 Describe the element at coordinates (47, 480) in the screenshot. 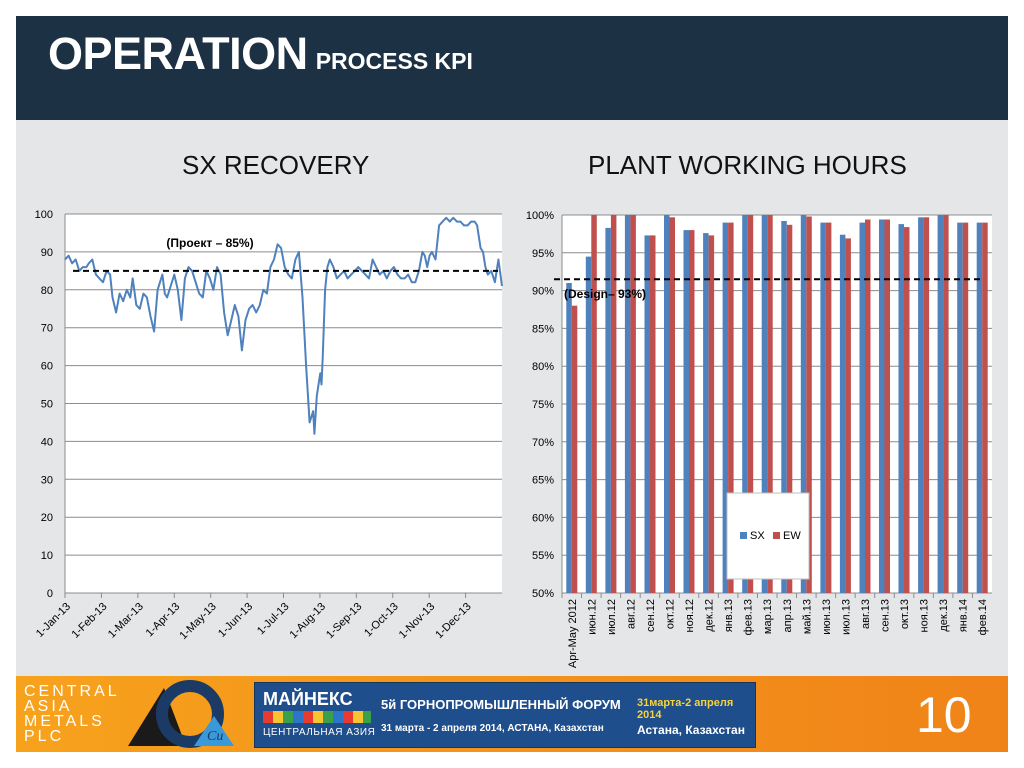

I see `sx-y-tick-label: 30` at that location.